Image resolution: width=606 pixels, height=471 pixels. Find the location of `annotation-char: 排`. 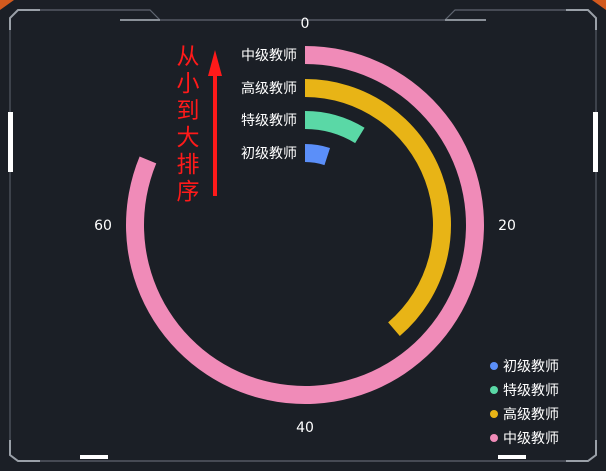

annotation-char: 排 is located at coordinates (188, 165).